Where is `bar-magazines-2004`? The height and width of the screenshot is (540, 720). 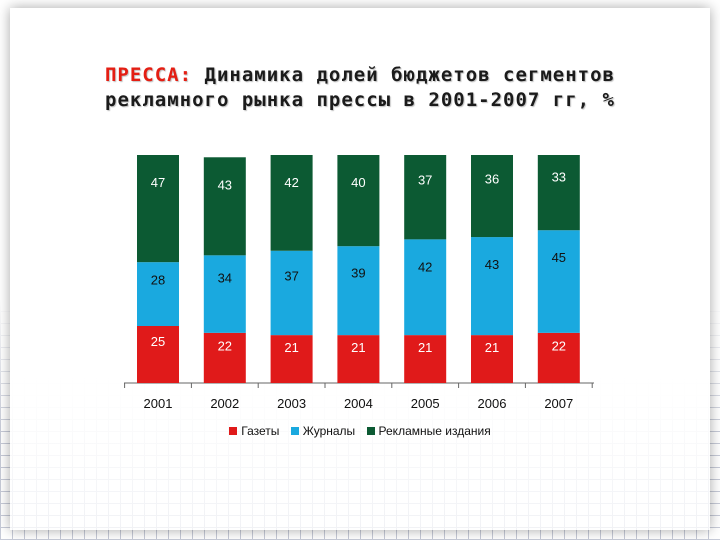
bar-magazines-2004 is located at coordinates (358, 291).